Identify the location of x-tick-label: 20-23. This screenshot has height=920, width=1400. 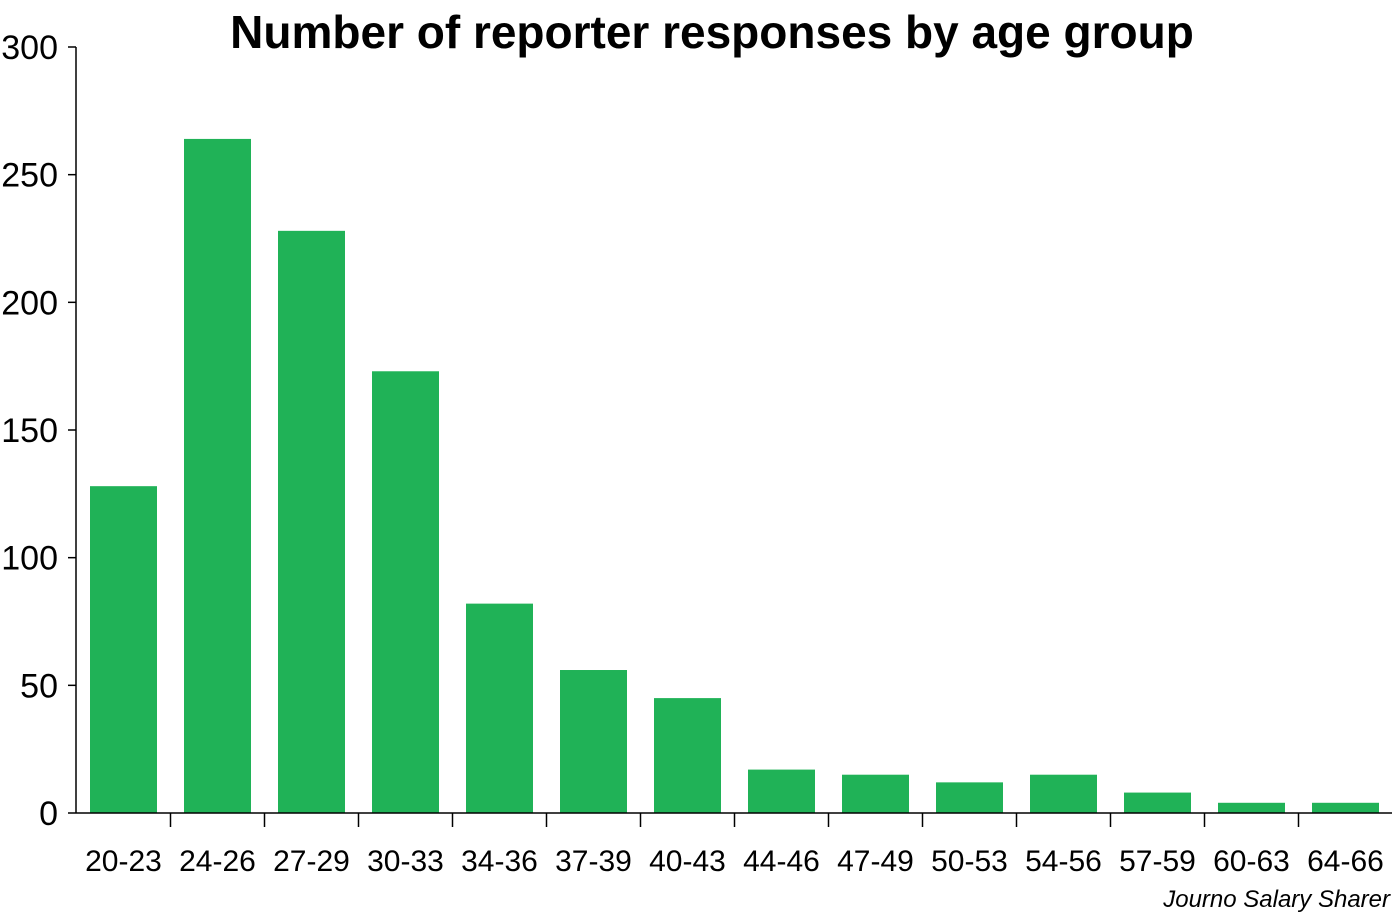
(123, 861).